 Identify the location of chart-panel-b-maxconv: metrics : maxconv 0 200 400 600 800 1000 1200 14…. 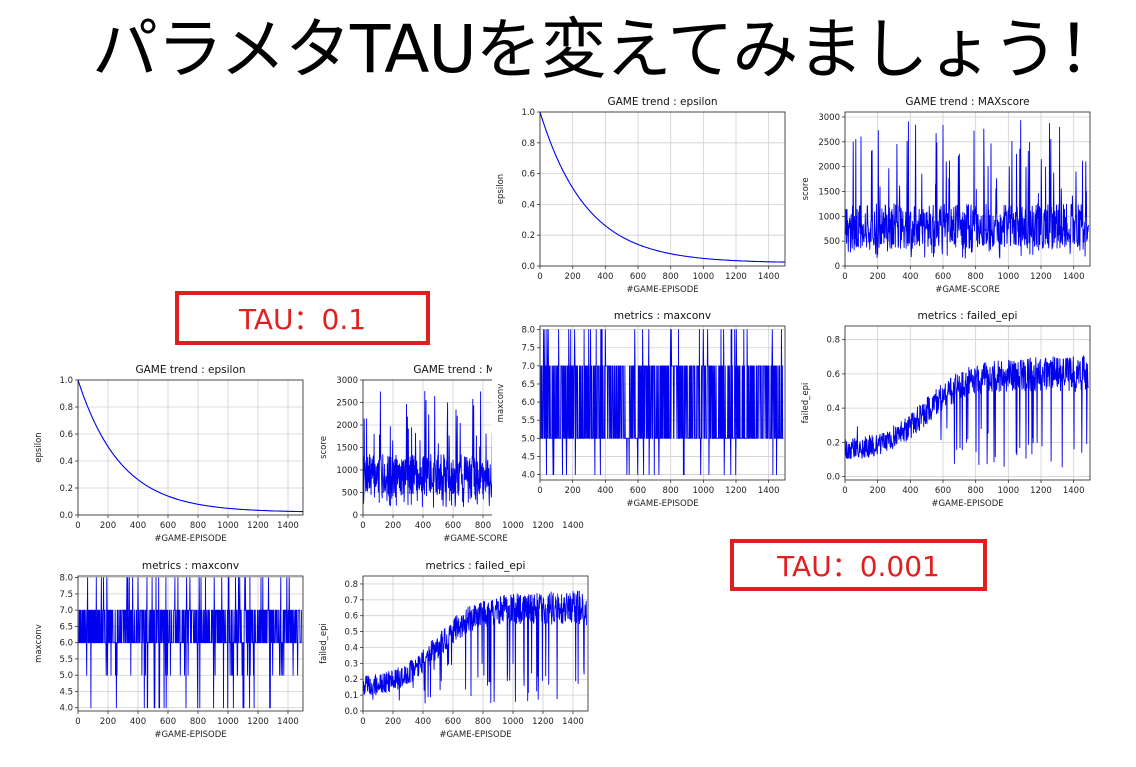
(644, 412).